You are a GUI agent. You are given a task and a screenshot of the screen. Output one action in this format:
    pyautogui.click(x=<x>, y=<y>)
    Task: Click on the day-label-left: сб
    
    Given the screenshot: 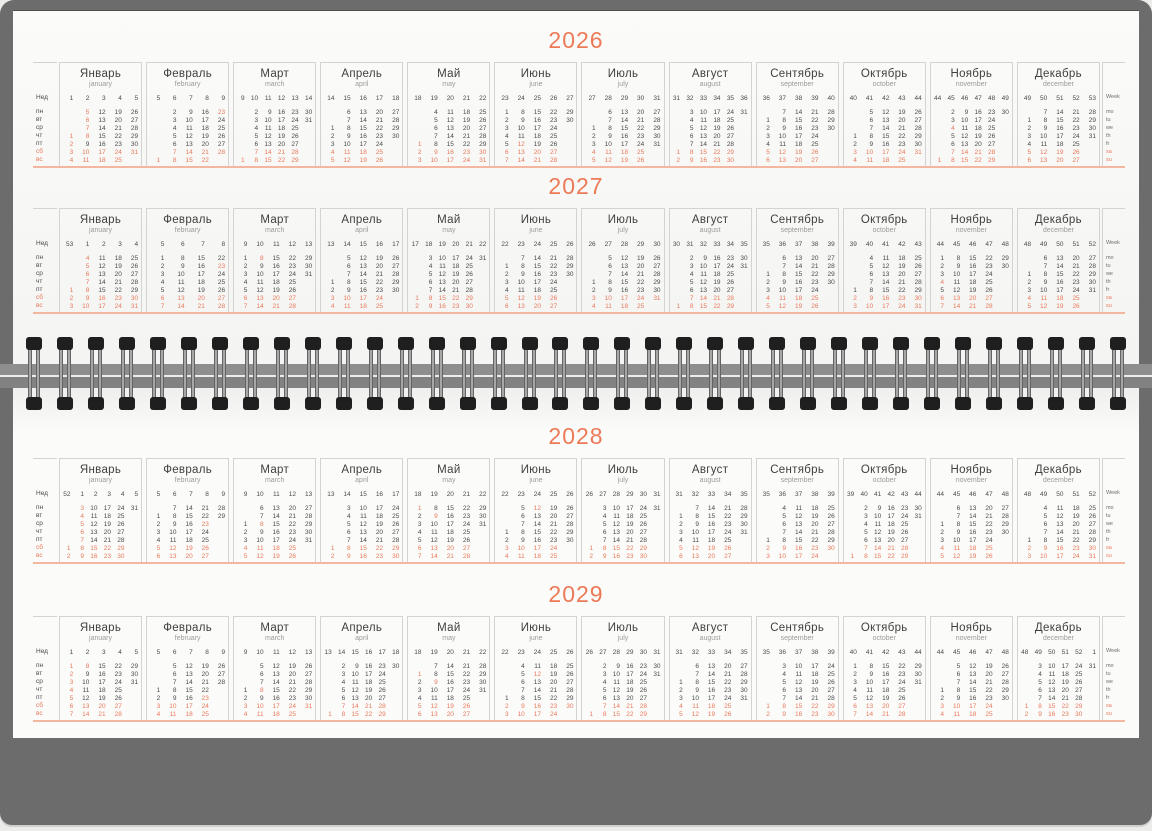 What is the action you would take?
    pyautogui.click(x=39, y=151)
    